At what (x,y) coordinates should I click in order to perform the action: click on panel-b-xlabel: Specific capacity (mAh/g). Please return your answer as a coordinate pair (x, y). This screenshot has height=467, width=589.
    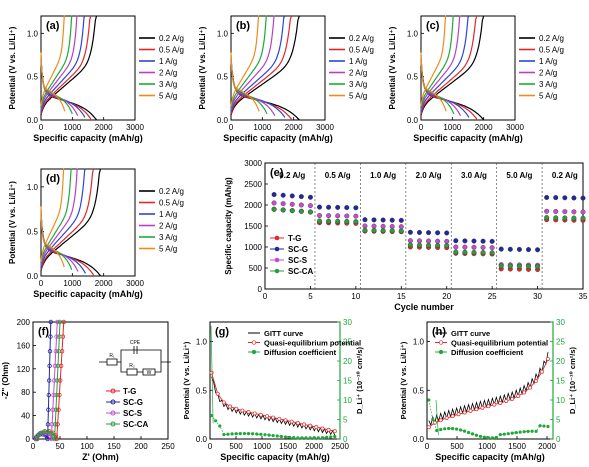
    Looking at the image, I should click on (278, 138).